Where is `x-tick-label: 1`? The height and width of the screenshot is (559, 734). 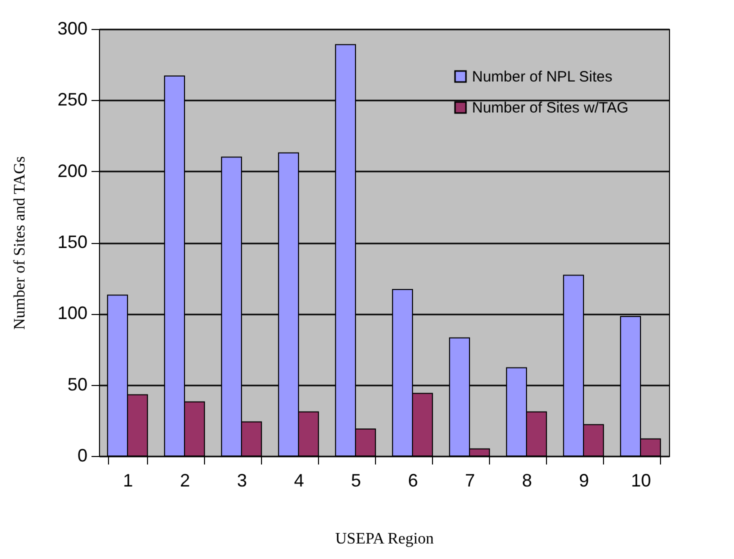
x-tick-label: 1 is located at coordinates (128, 480).